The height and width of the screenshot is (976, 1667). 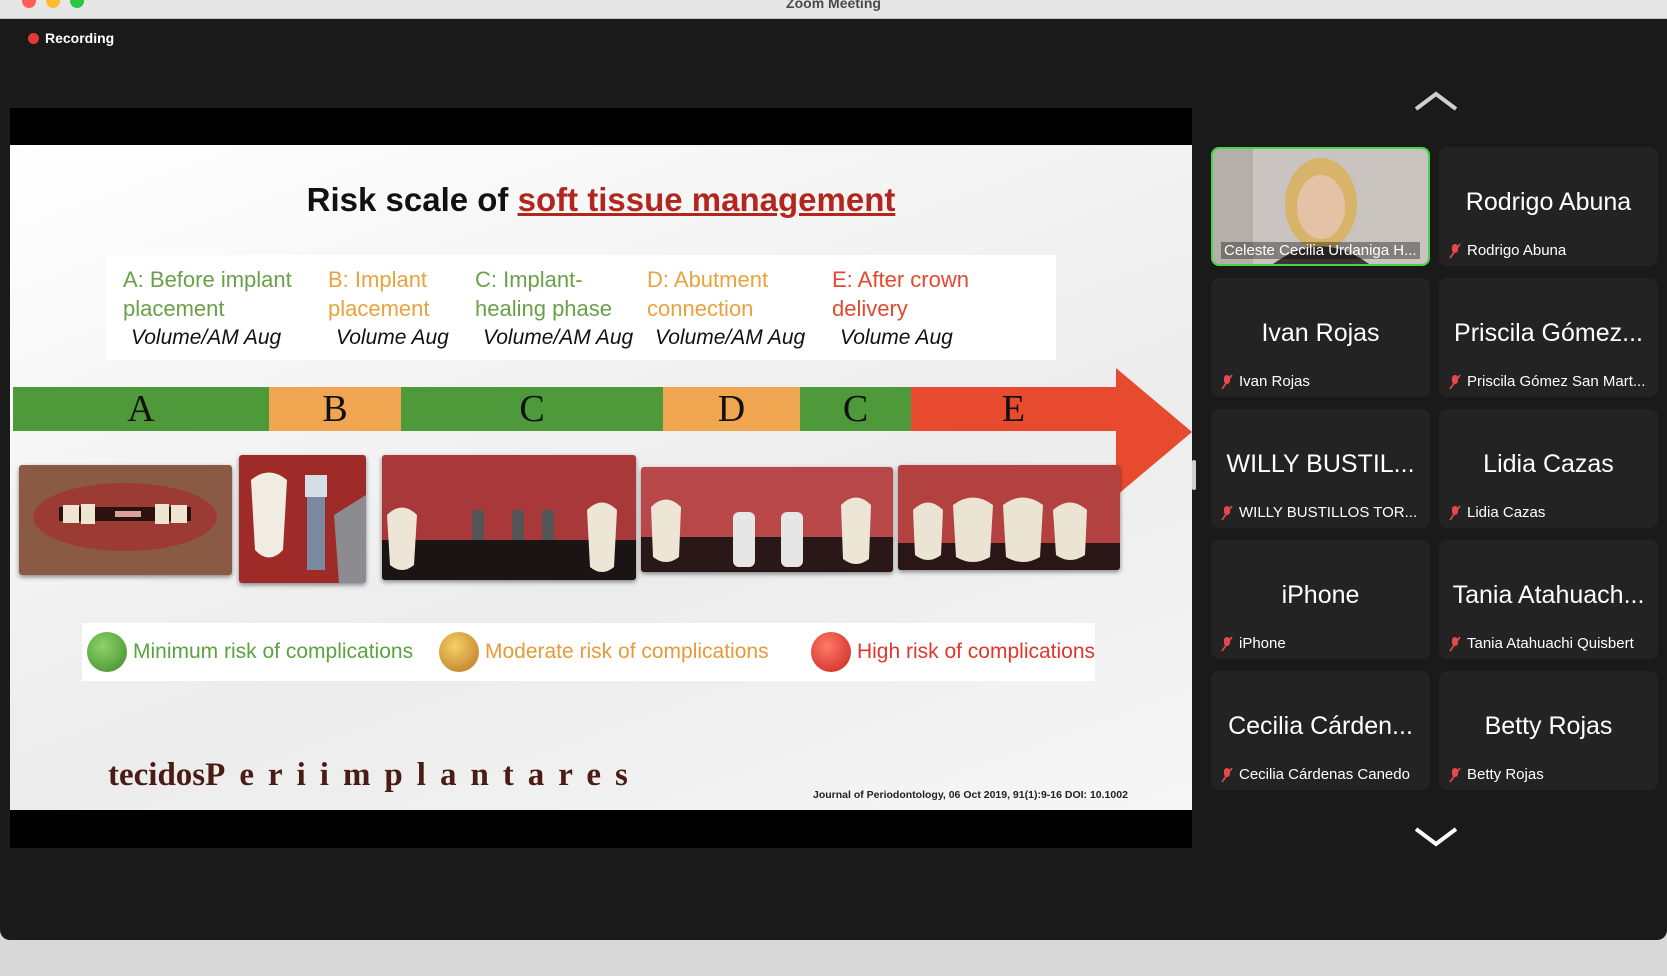 I want to click on smile-image, so click(x=125, y=520).